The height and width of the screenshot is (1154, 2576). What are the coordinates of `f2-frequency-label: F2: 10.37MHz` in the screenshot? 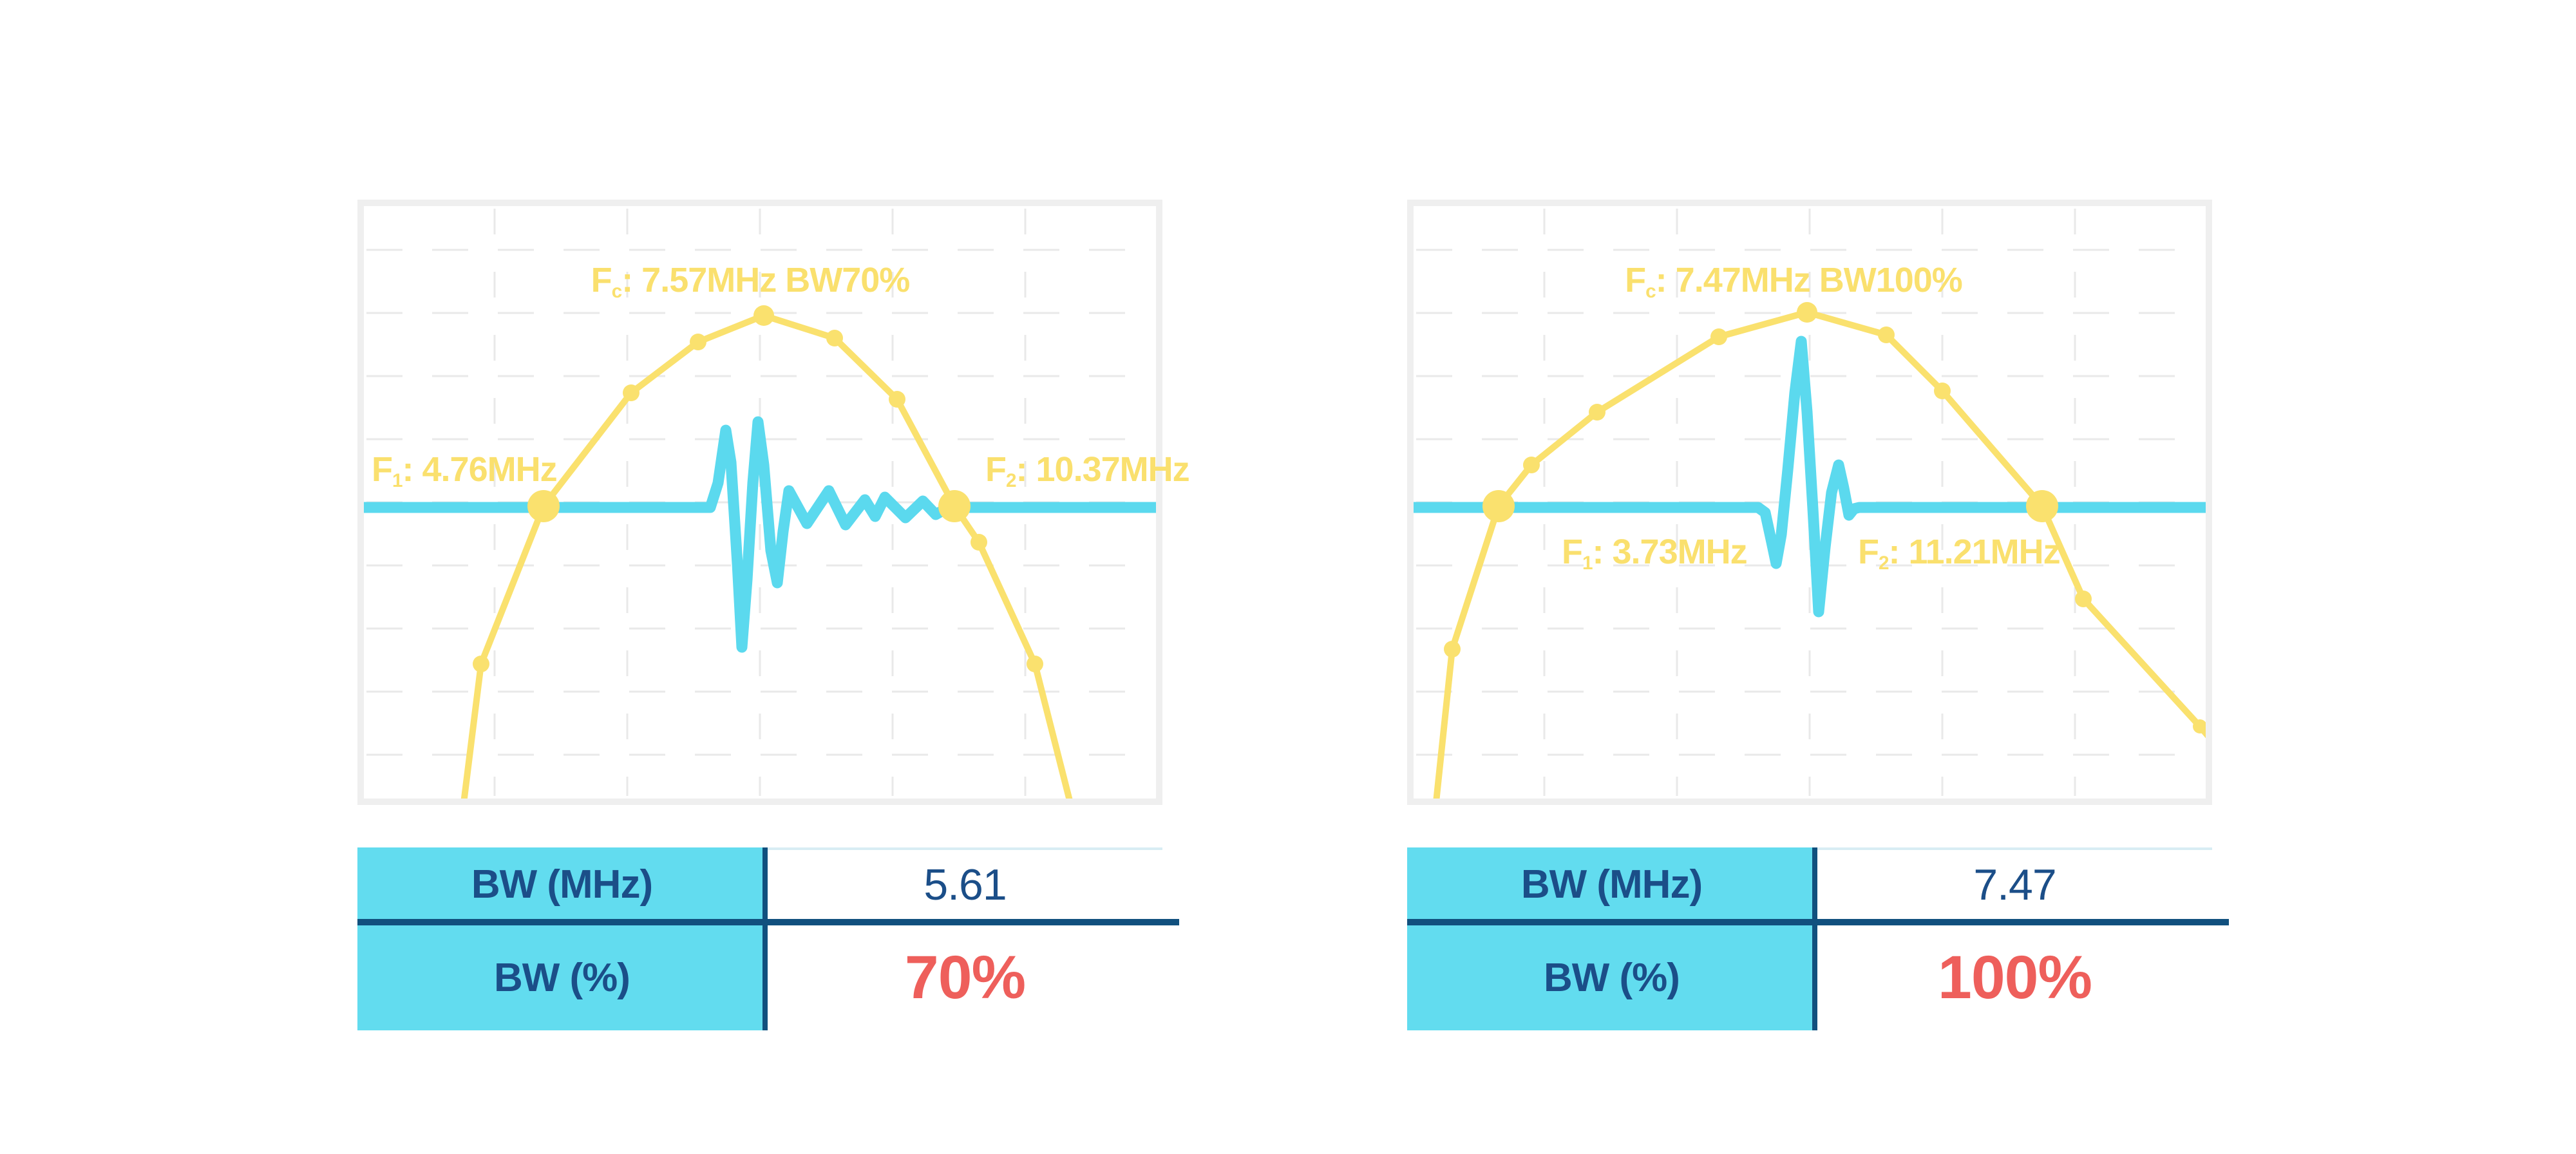 It's located at (1087, 470).